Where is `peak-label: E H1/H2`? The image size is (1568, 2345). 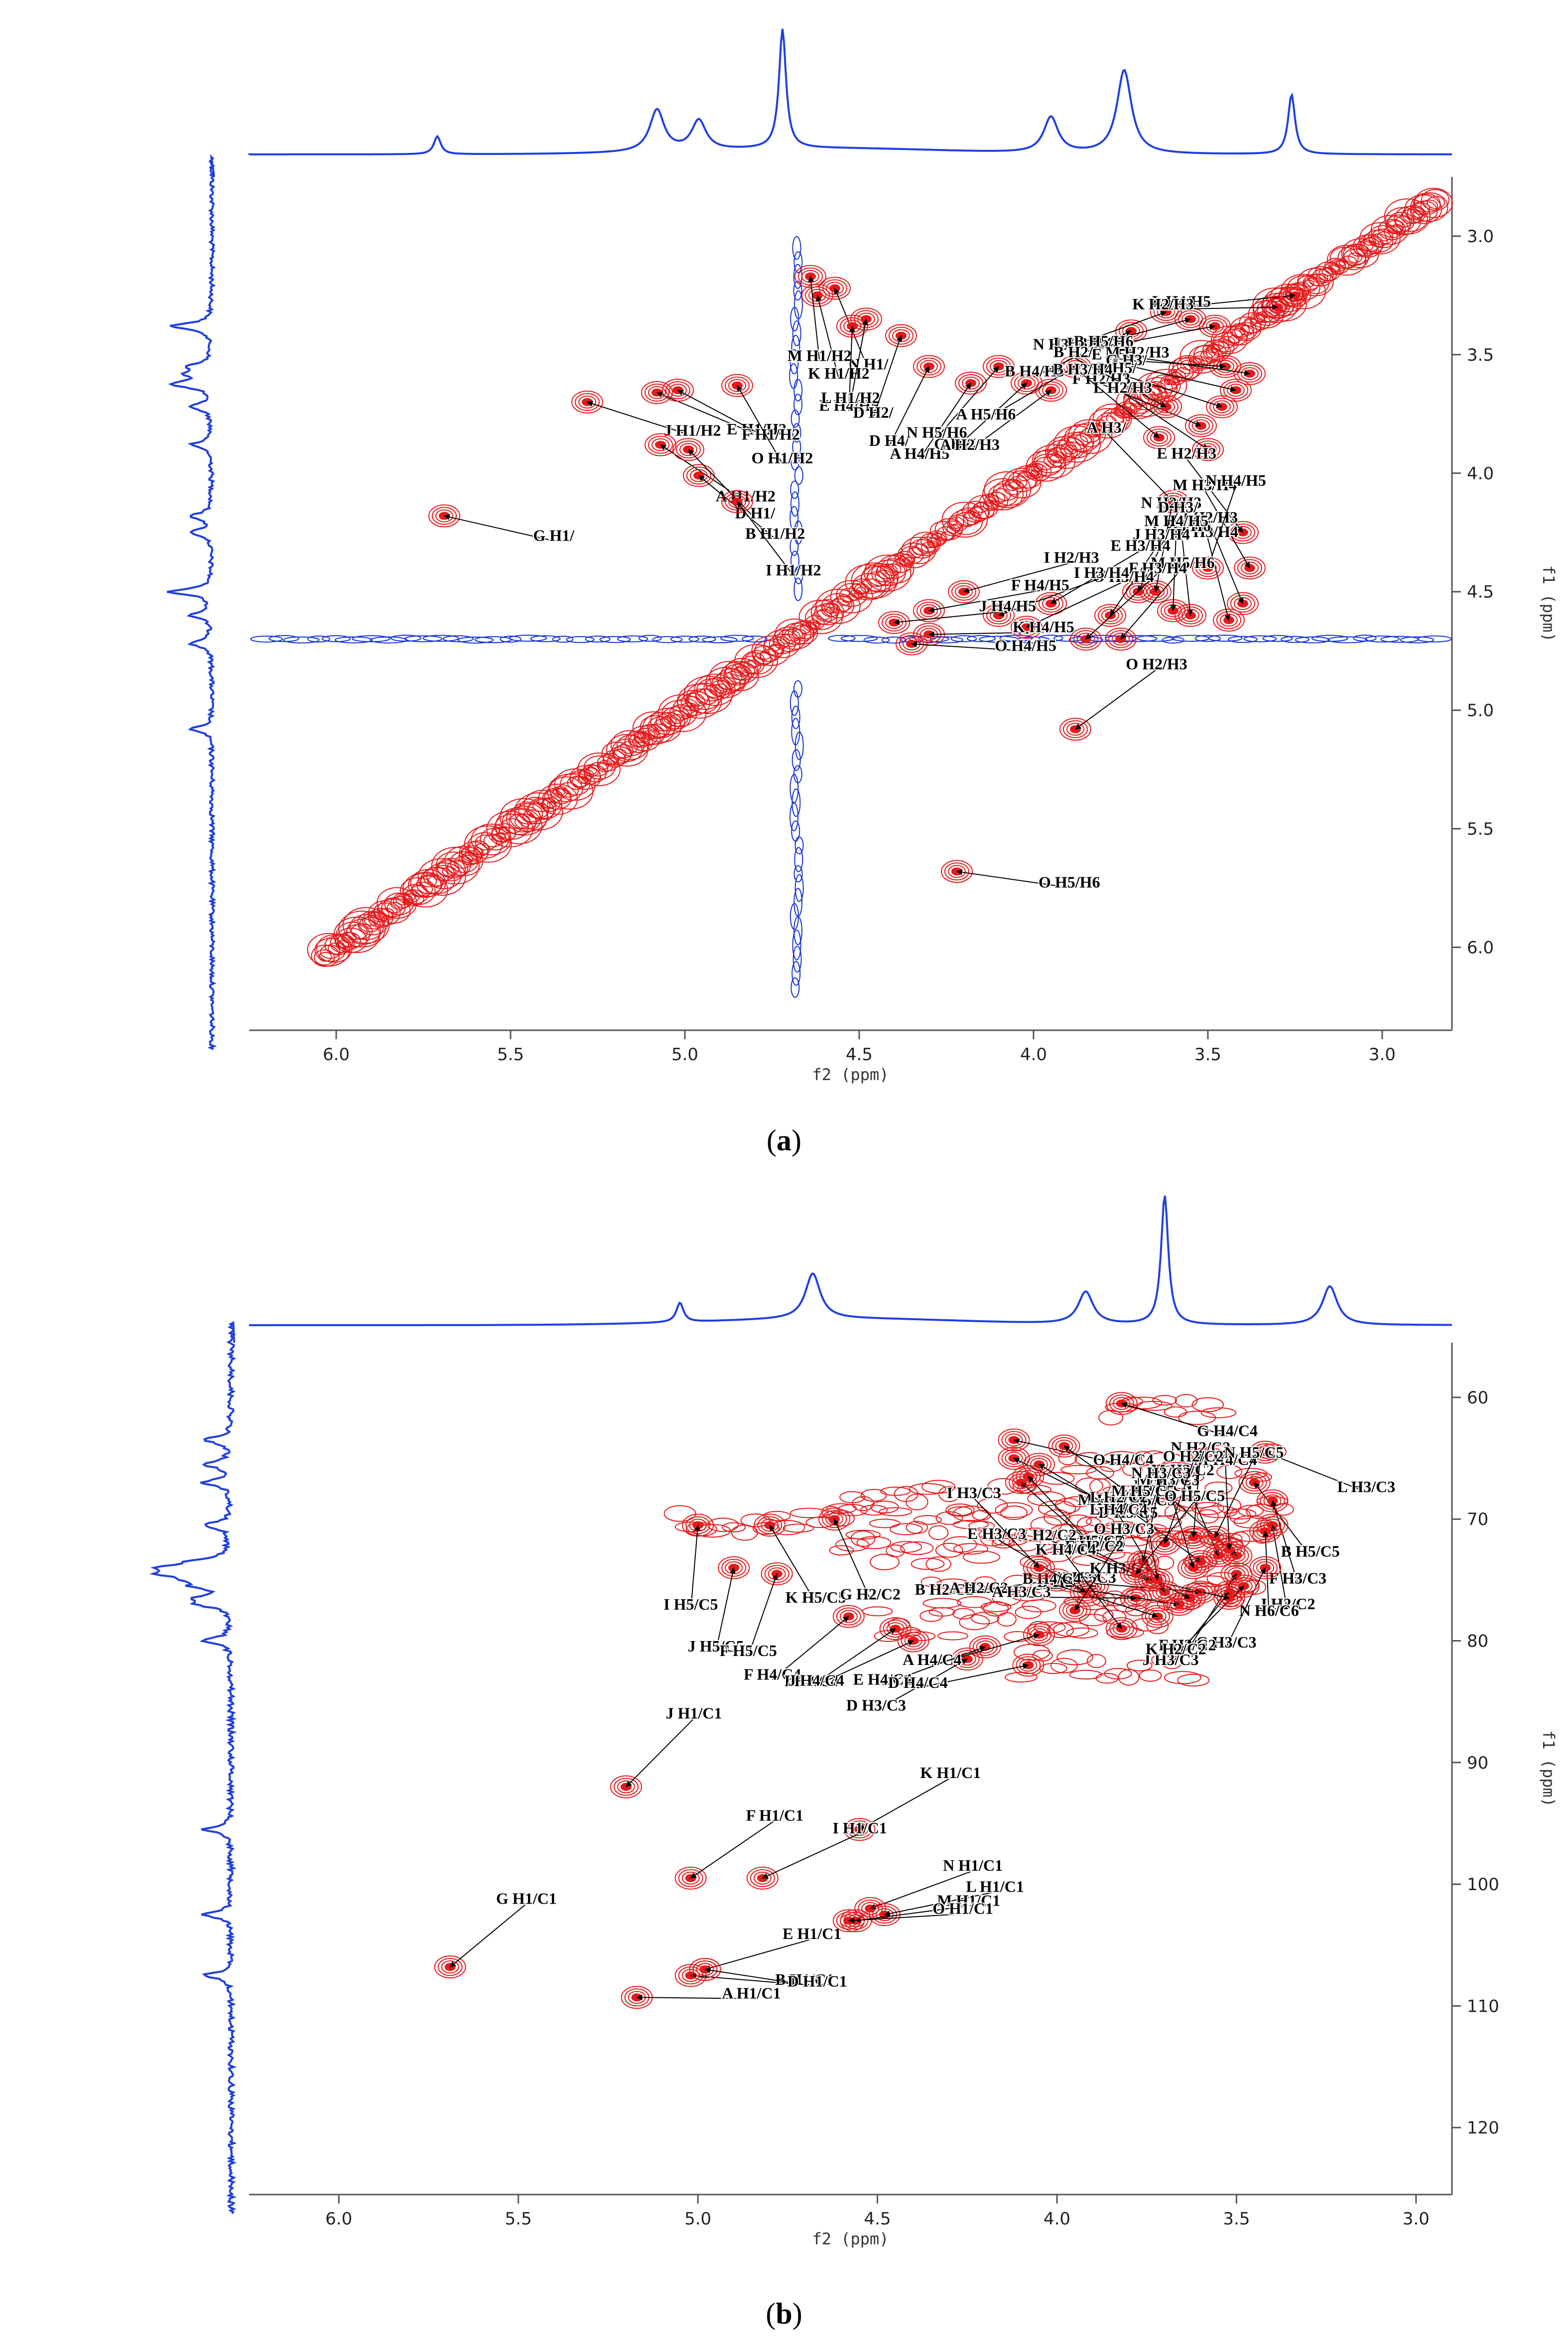 peak-label: E H1/H2 is located at coordinates (756, 429).